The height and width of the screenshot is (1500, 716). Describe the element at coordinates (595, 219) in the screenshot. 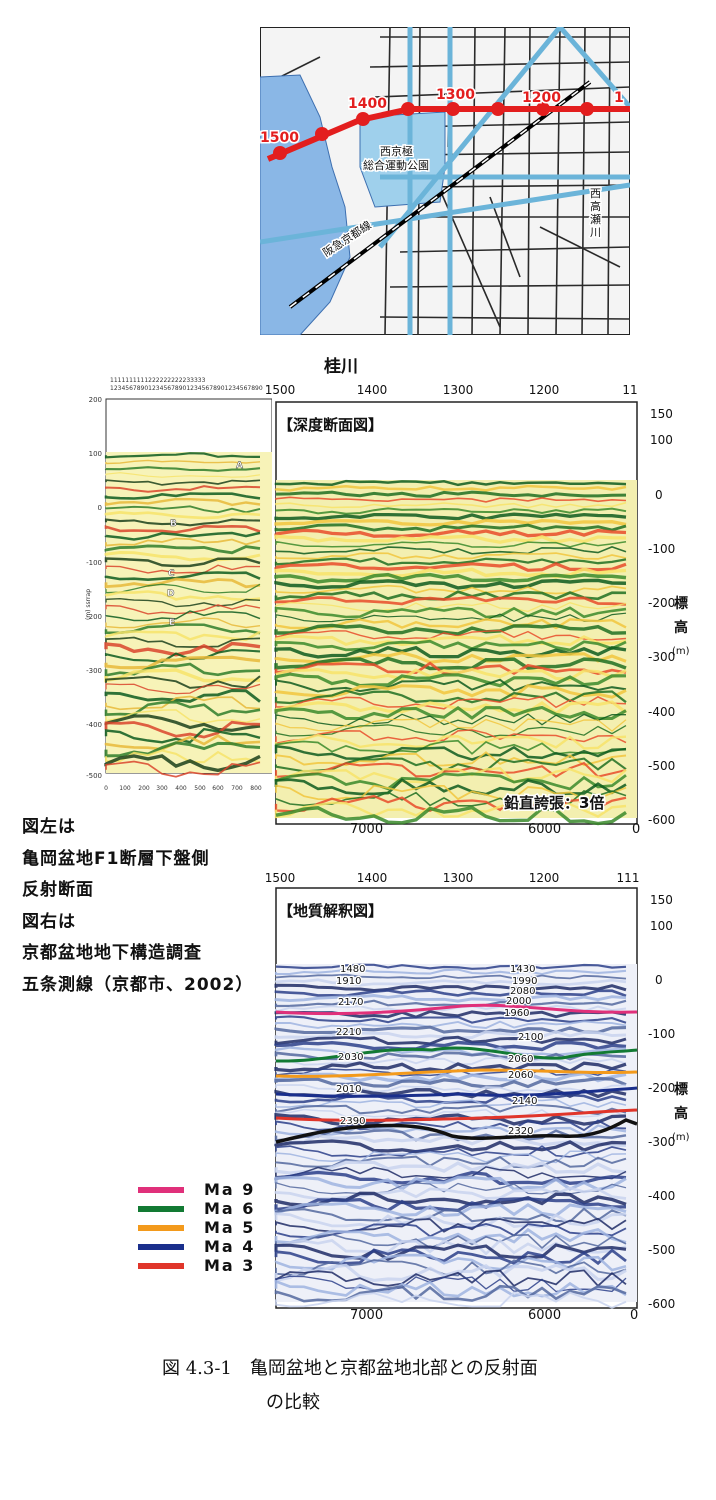

I see `map-river-char: 瀬` at that location.